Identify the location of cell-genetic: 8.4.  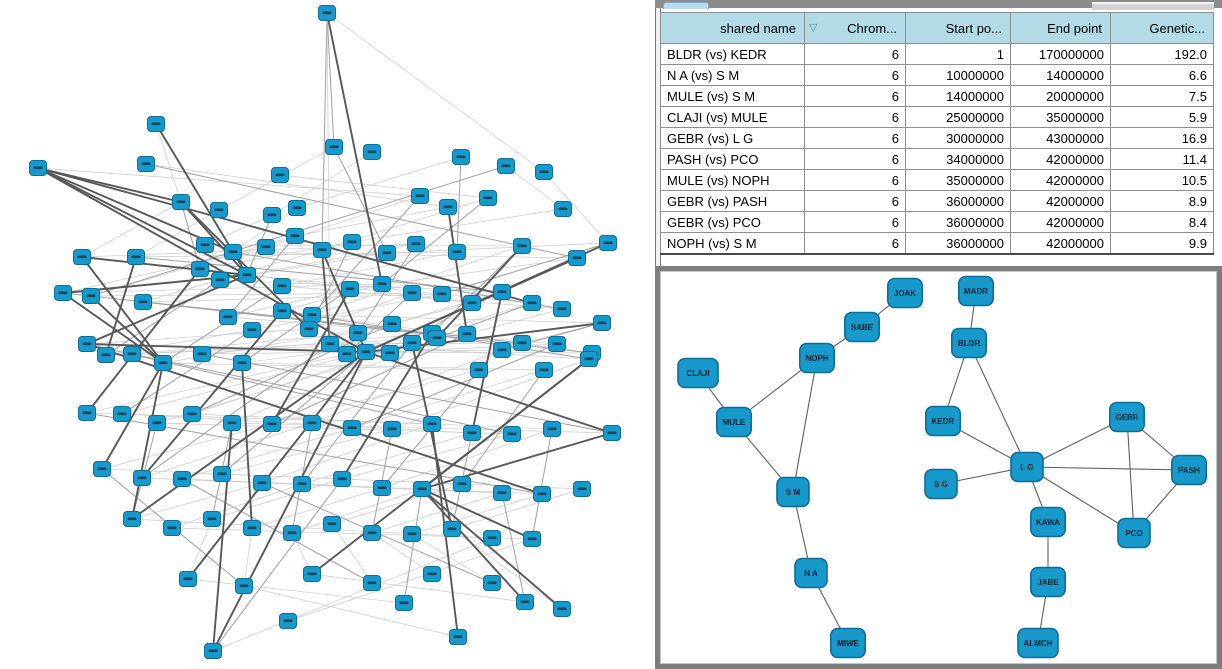
(1162, 222).